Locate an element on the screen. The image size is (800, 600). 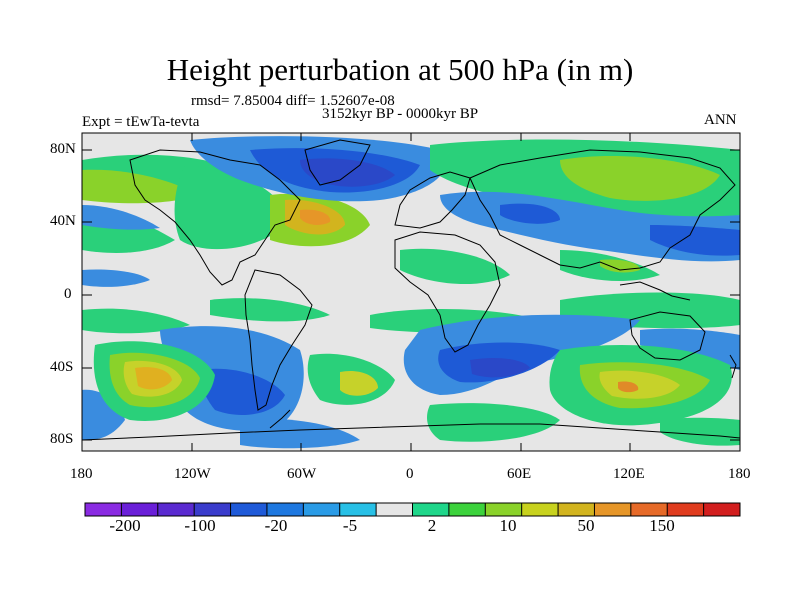
contour-neg-west-pacific is located at coordinates (695, 240).